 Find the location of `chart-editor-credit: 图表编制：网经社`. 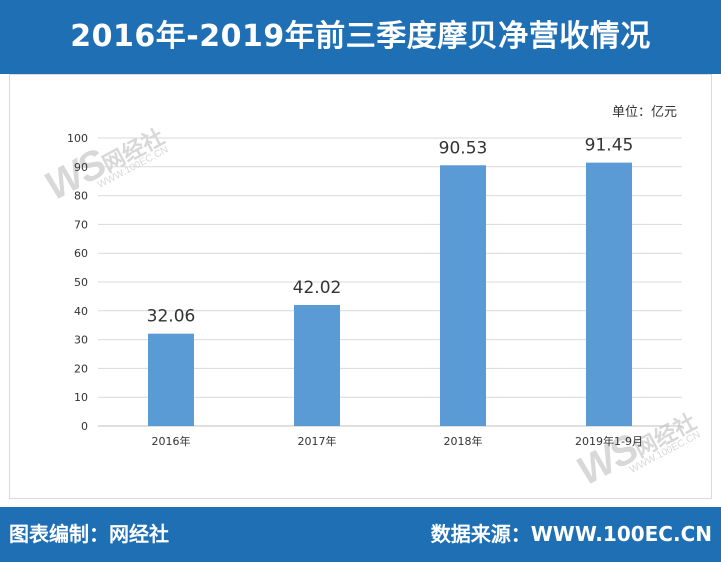

chart-editor-credit: 图表编制：网经社 is located at coordinates (89, 534).